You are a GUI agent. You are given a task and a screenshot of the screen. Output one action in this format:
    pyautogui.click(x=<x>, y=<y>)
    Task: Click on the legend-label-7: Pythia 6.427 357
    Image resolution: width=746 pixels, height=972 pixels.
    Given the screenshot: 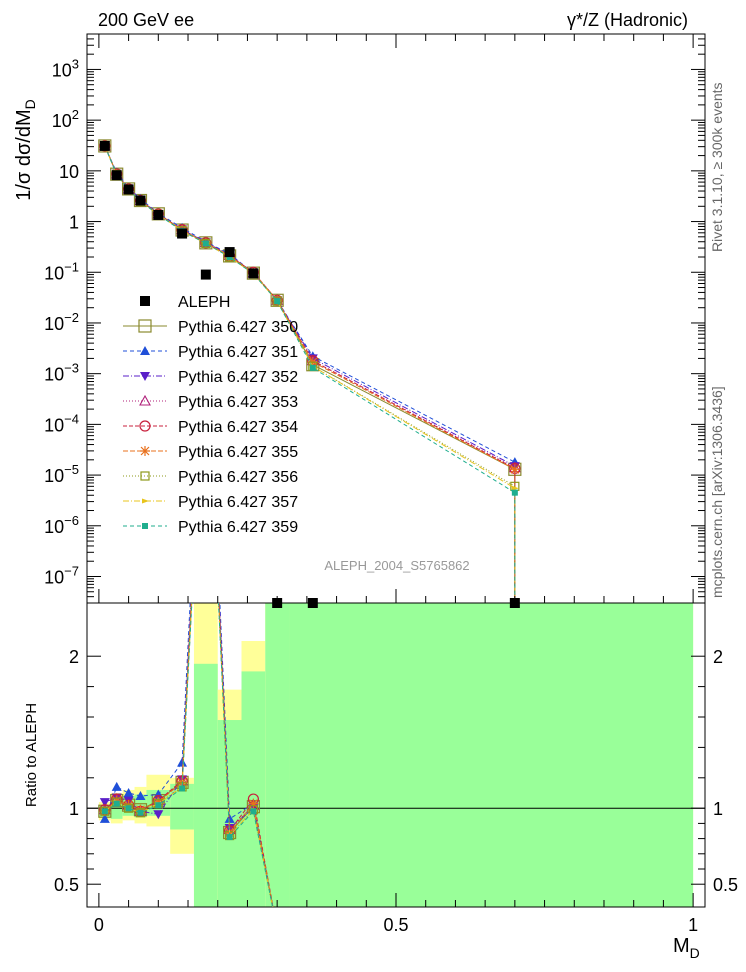 What is the action you would take?
    pyautogui.click(x=238, y=502)
    